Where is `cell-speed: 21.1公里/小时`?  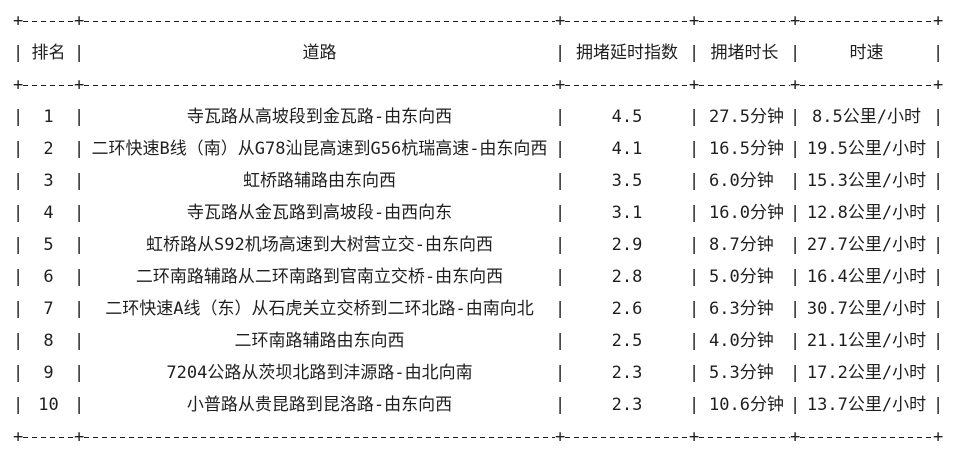
cell-speed: 21.1公里/小时 is located at coordinates (866, 341).